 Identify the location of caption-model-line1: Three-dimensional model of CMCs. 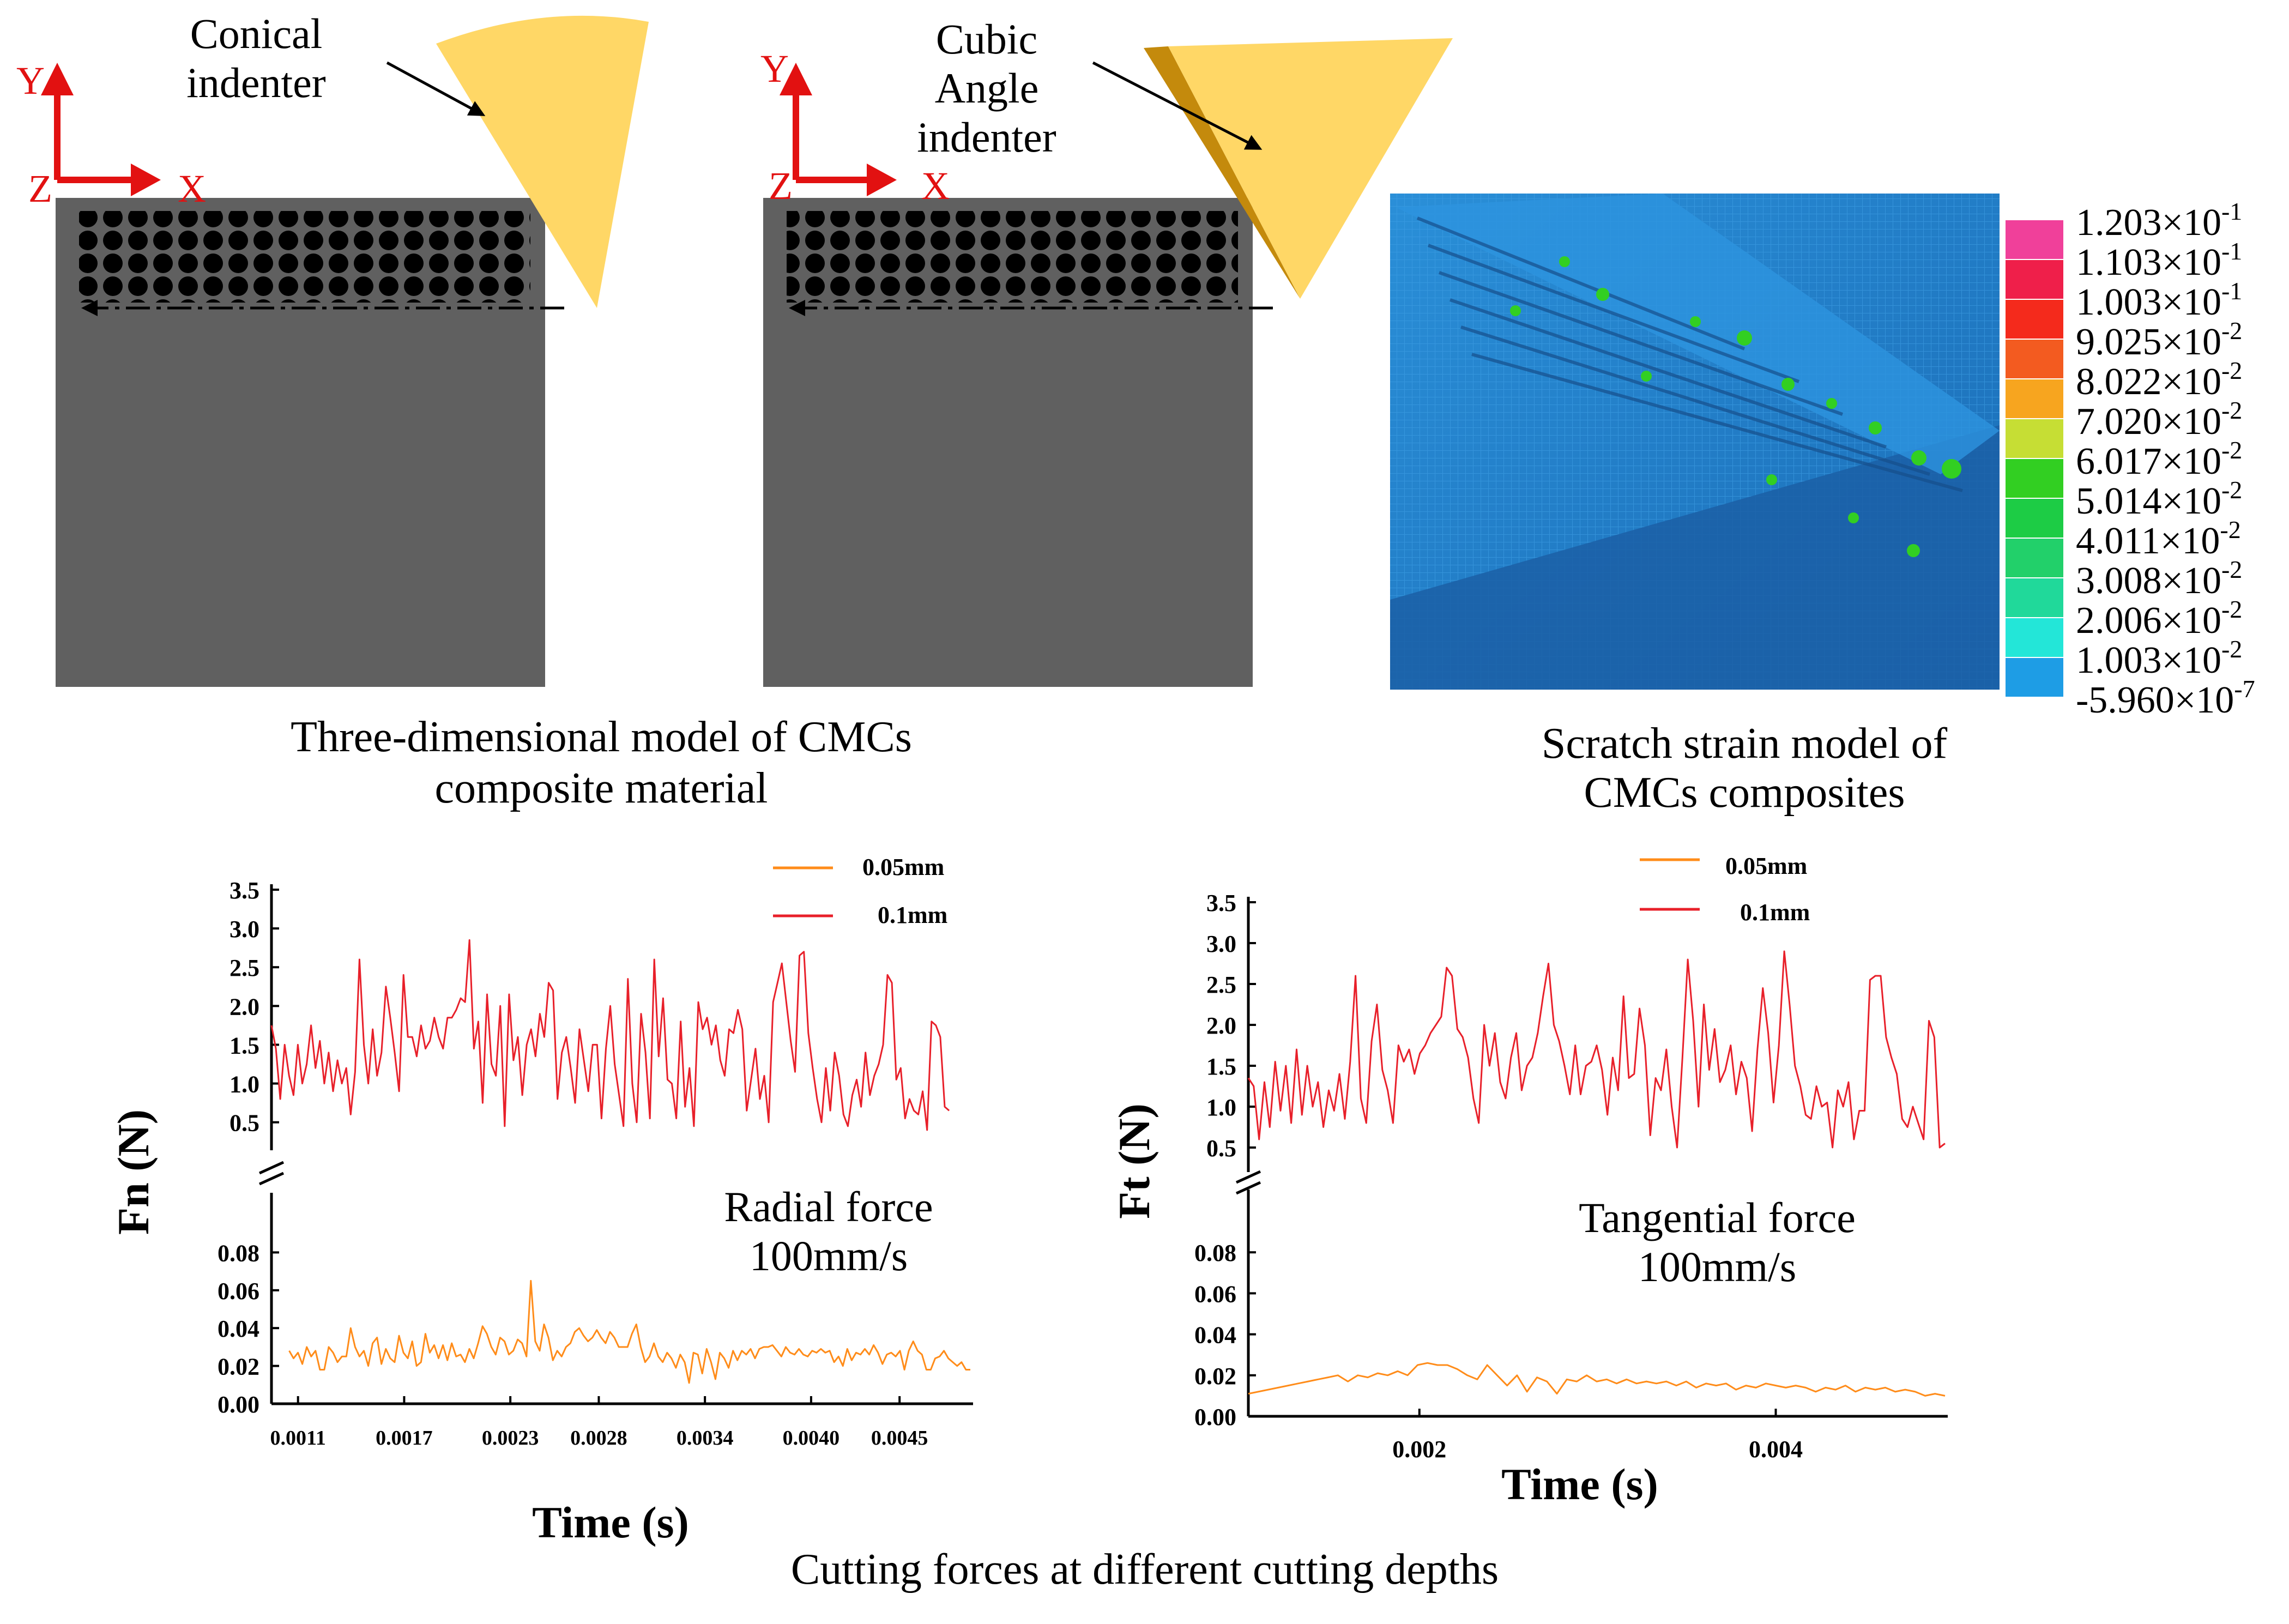
(601, 737).